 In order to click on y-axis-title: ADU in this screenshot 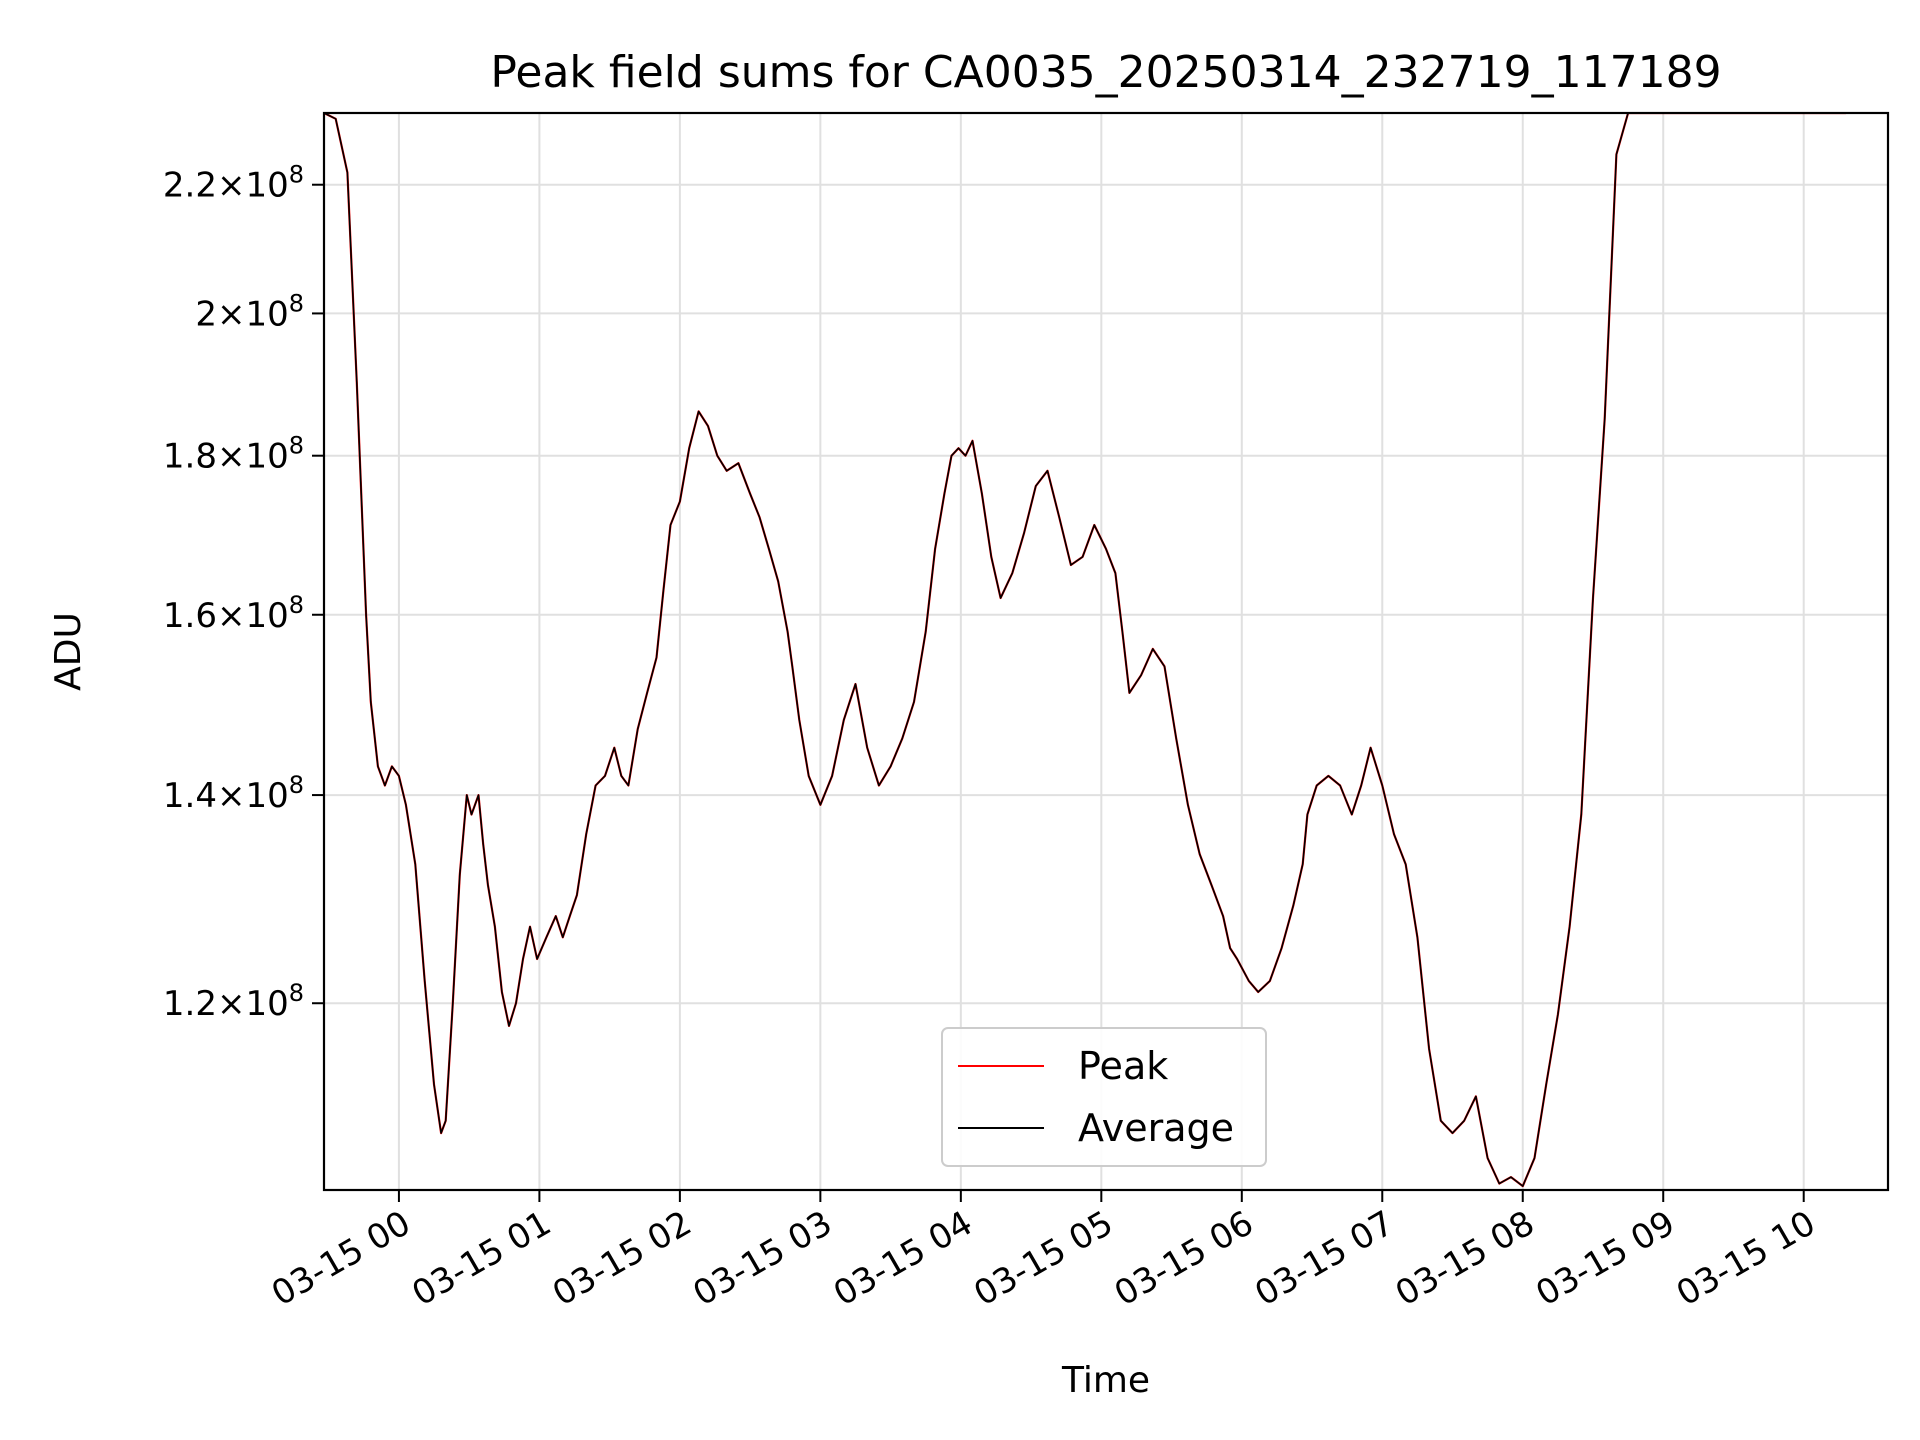, I will do `click(68, 651)`.